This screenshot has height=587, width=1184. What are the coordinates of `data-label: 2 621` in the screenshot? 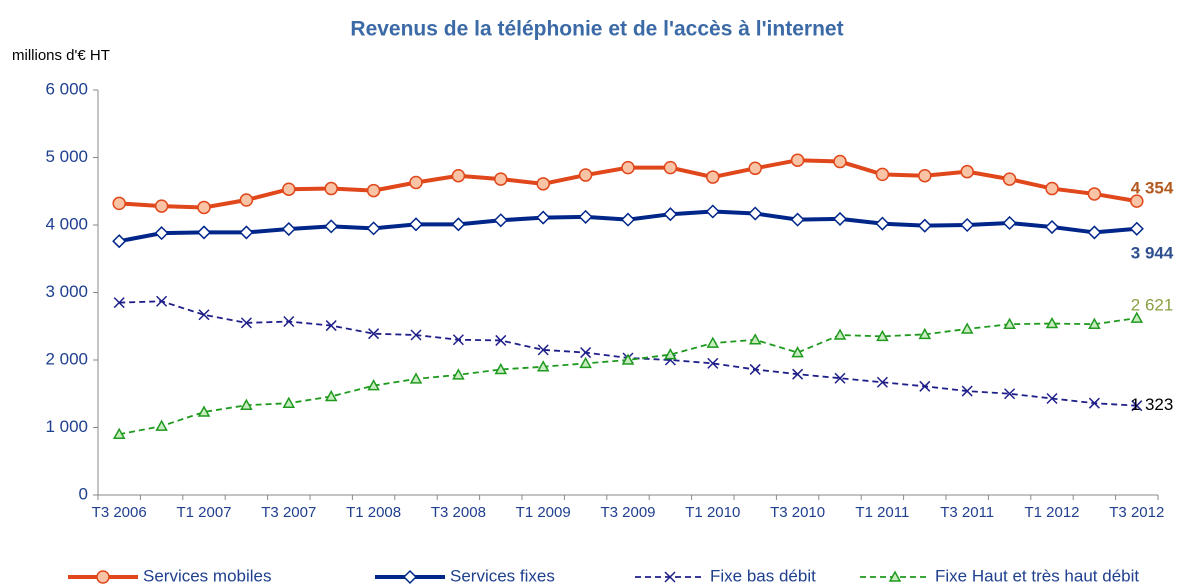 It's located at (1152, 305).